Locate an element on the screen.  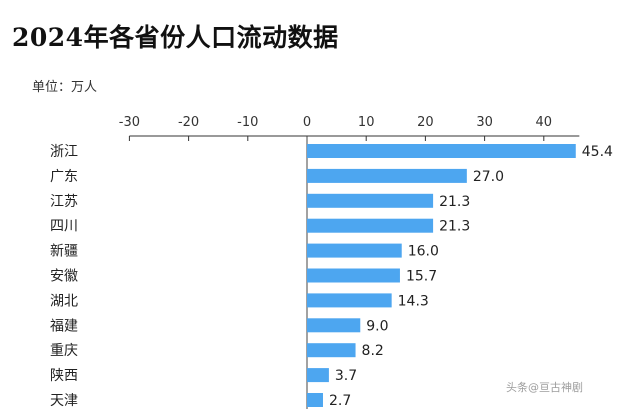
x-tick-label: 20 is located at coordinates (425, 122).